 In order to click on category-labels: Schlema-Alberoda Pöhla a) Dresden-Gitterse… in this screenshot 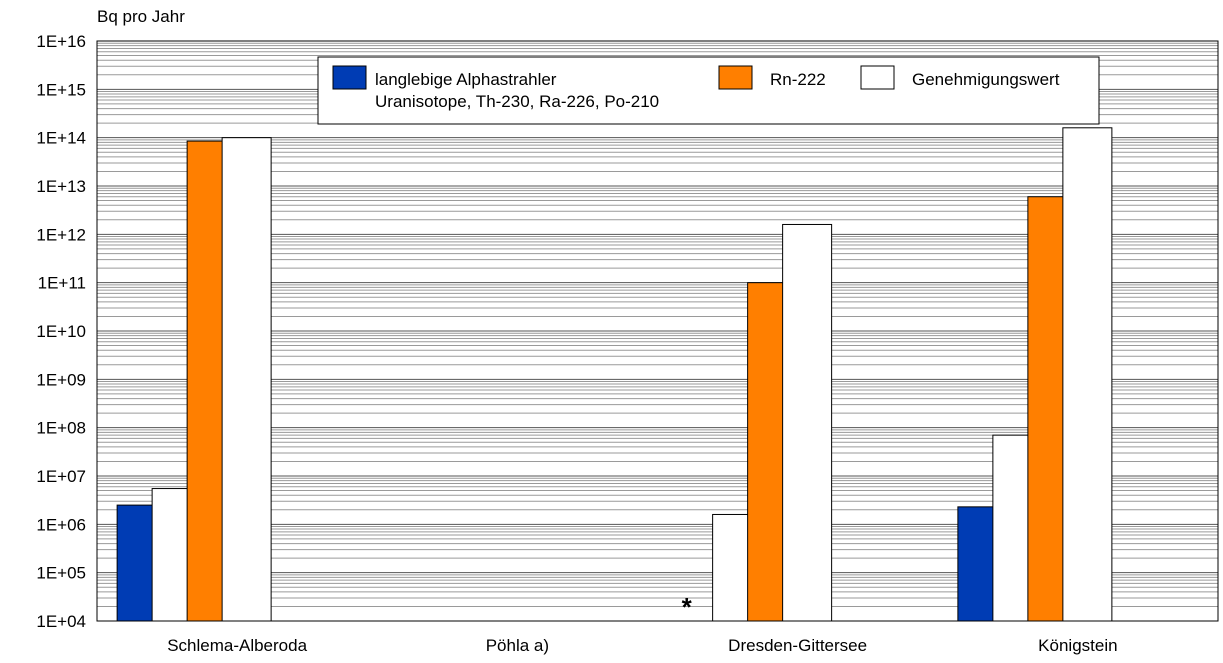, I will do `click(642, 645)`.